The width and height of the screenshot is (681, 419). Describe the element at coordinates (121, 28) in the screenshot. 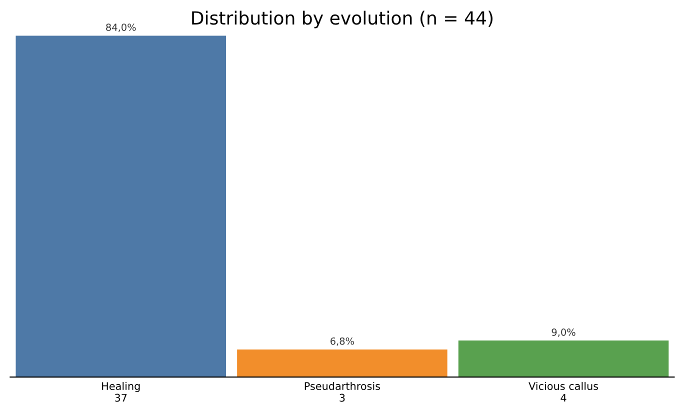

I see `data-label: 84,0%` at that location.